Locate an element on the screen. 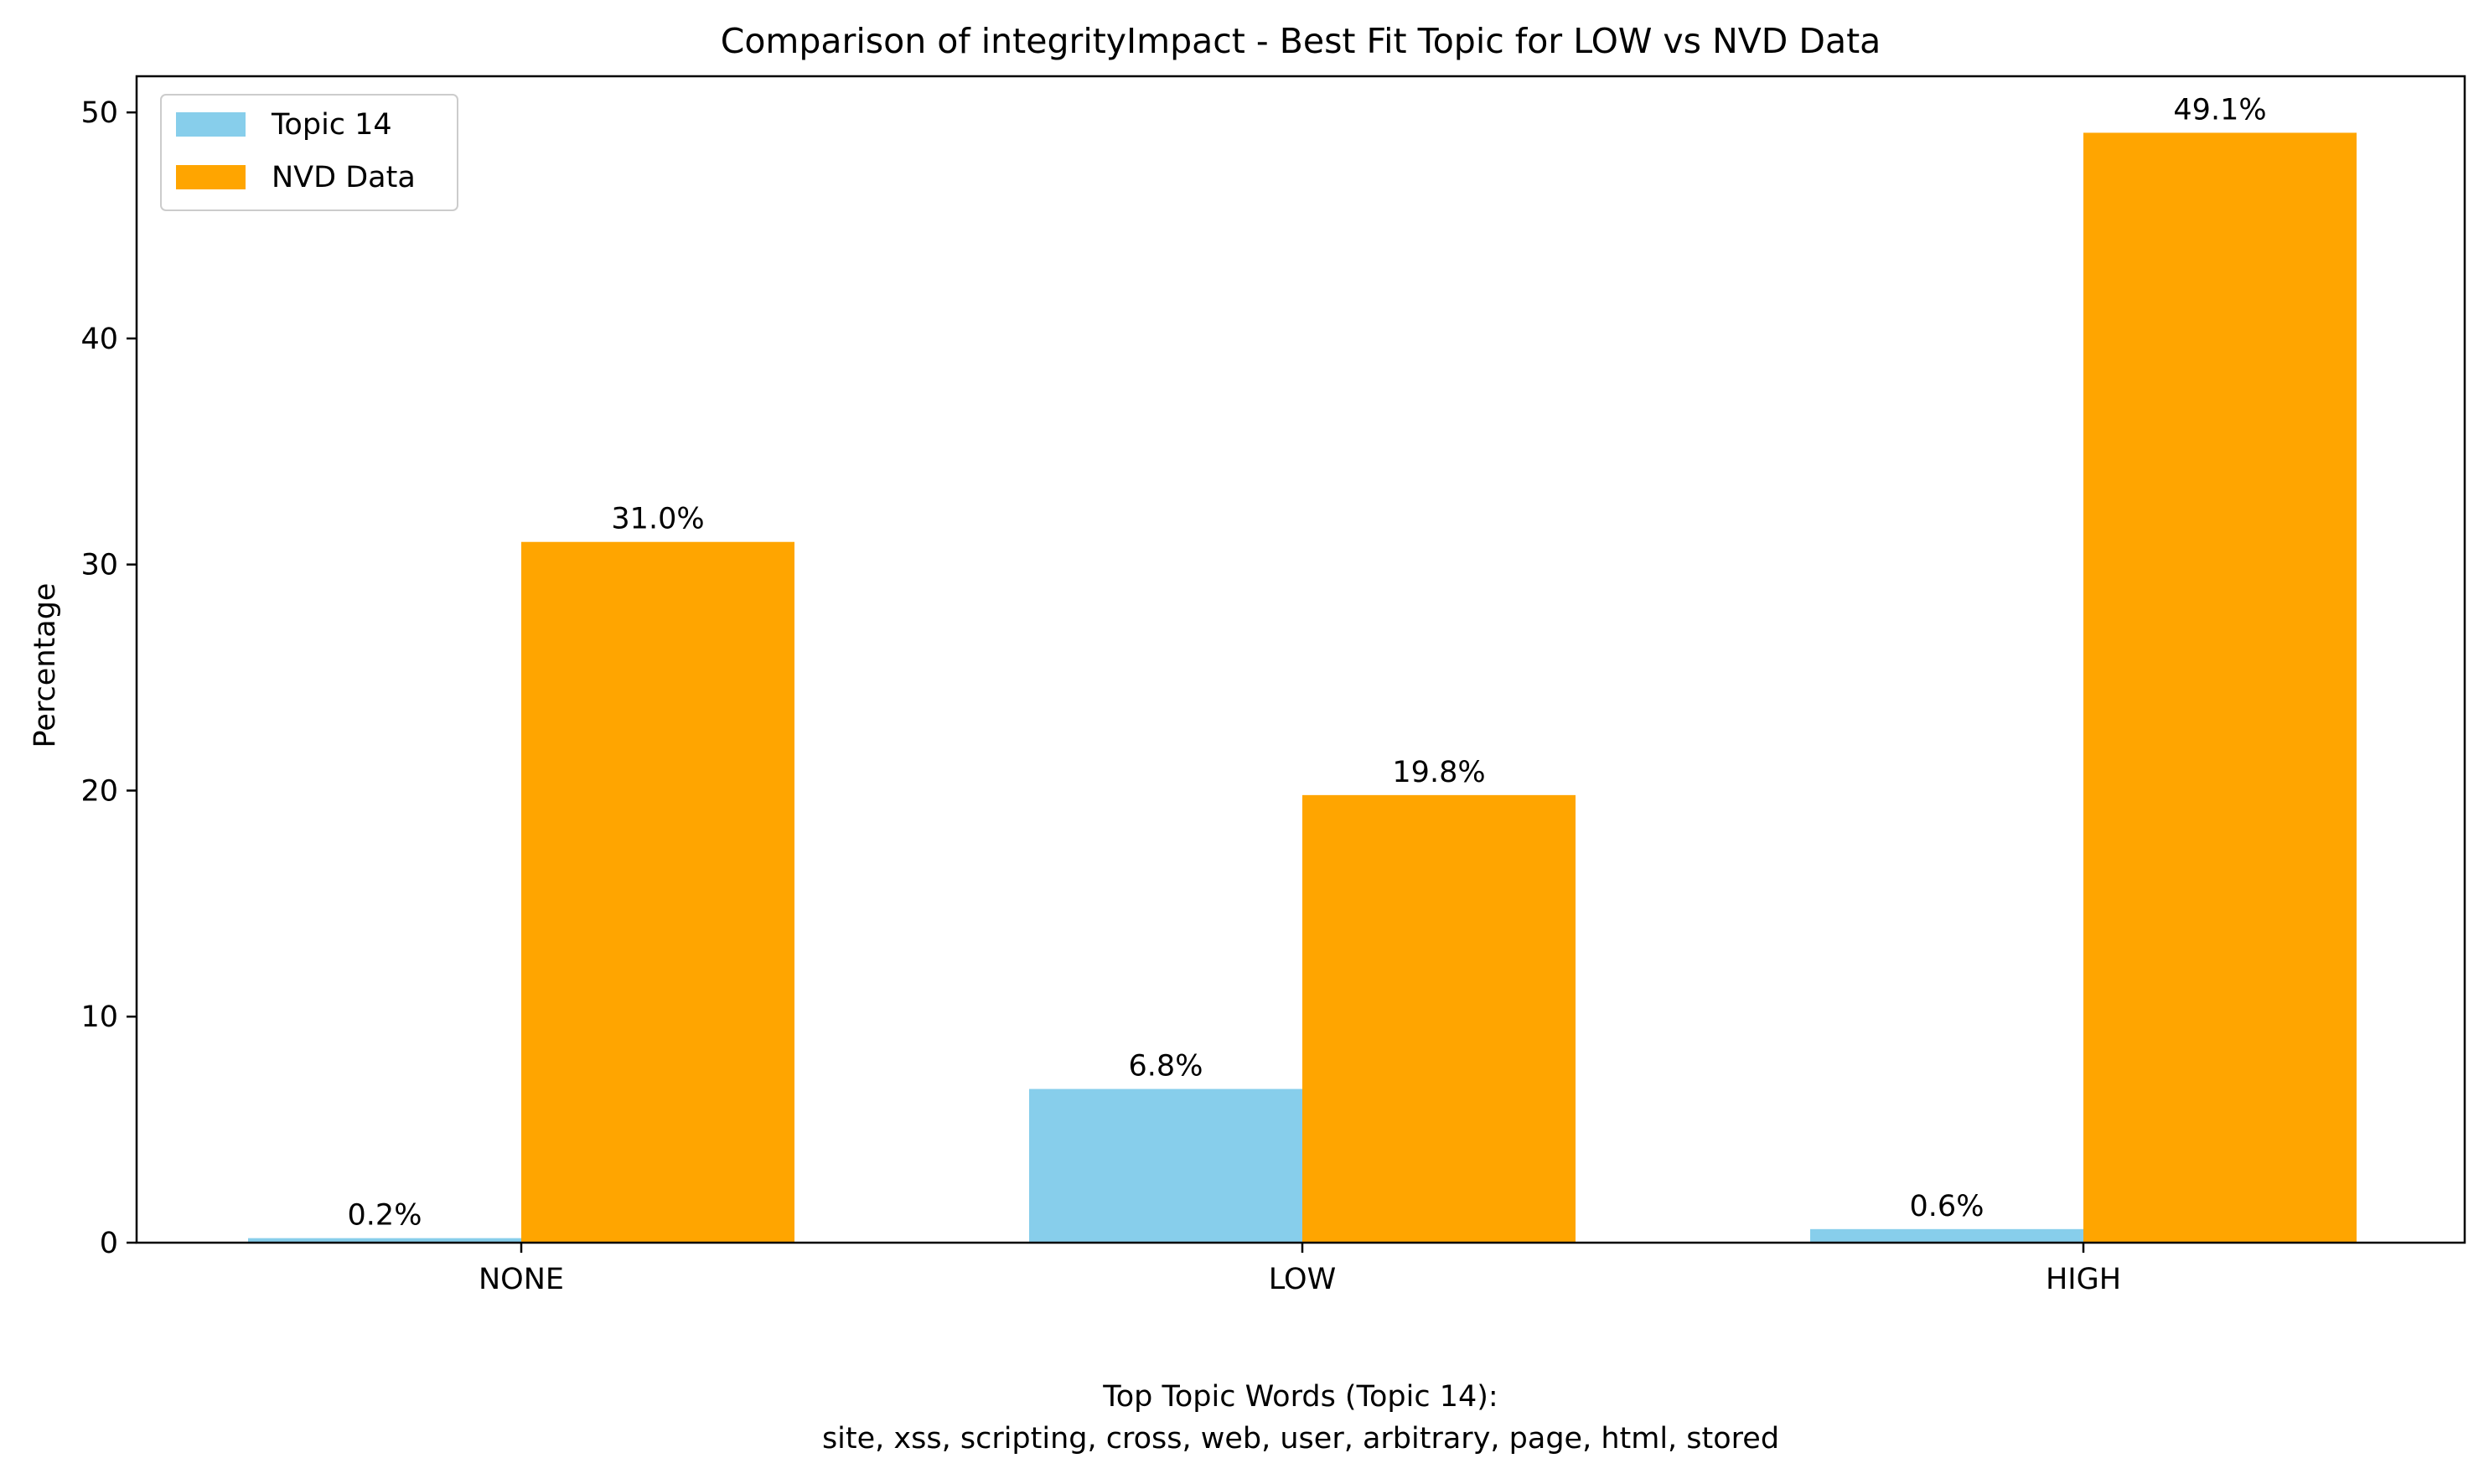 The width and height of the screenshot is (2489, 1484). data-label-topic-14-low: 6.8% is located at coordinates (1166, 1066).